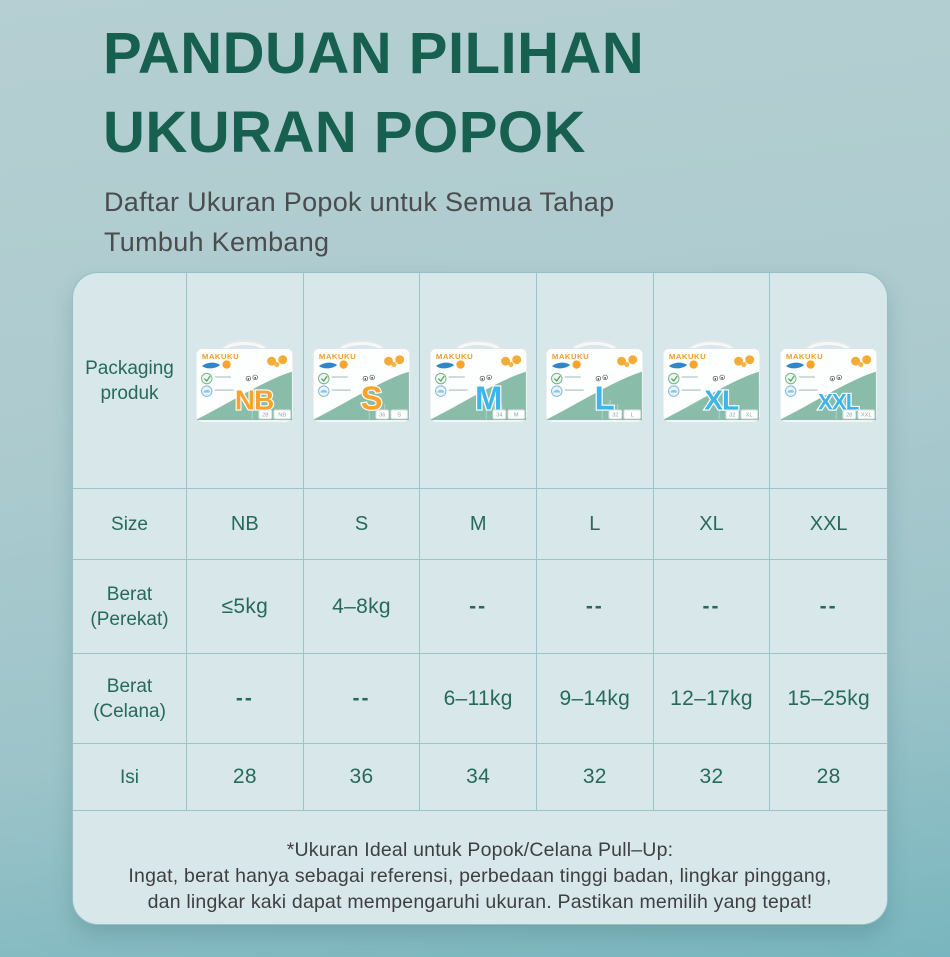  What do you see at coordinates (362, 698) in the screenshot?
I see `weight-pants-cell-s: --` at bounding box center [362, 698].